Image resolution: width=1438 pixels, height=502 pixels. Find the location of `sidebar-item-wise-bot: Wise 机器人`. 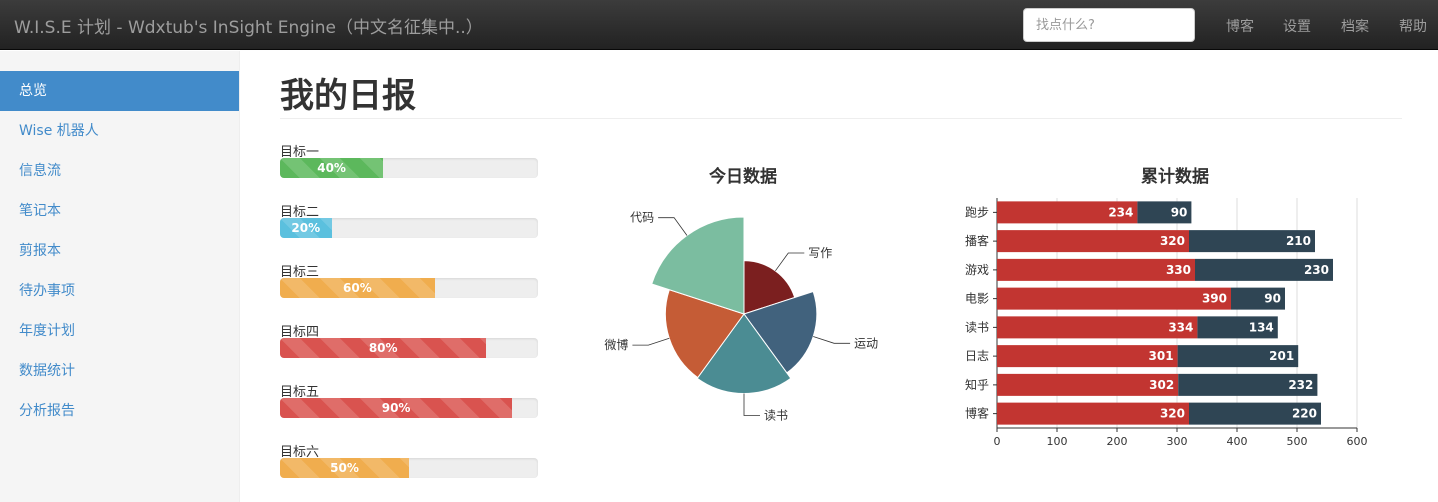

sidebar-item-wise-bot: Wise 机器人 is located at coordinates (59, 131).